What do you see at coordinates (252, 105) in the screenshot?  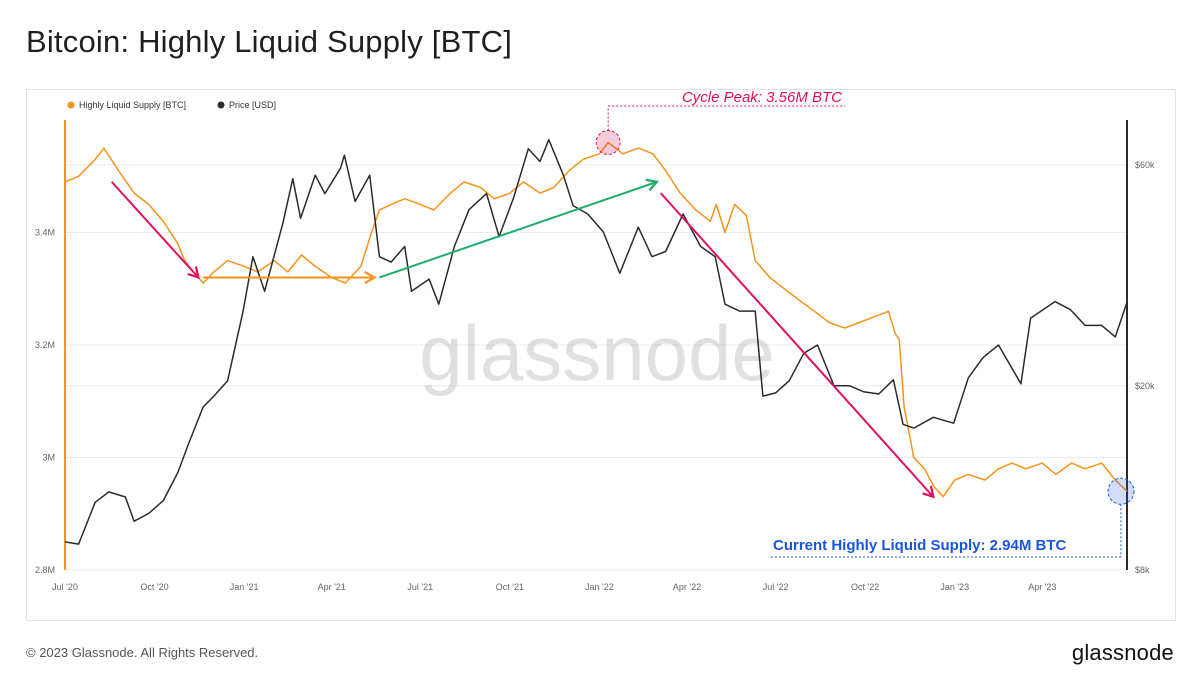 I see `legend-label: Price [USD]` at bounding box center [252, 105].